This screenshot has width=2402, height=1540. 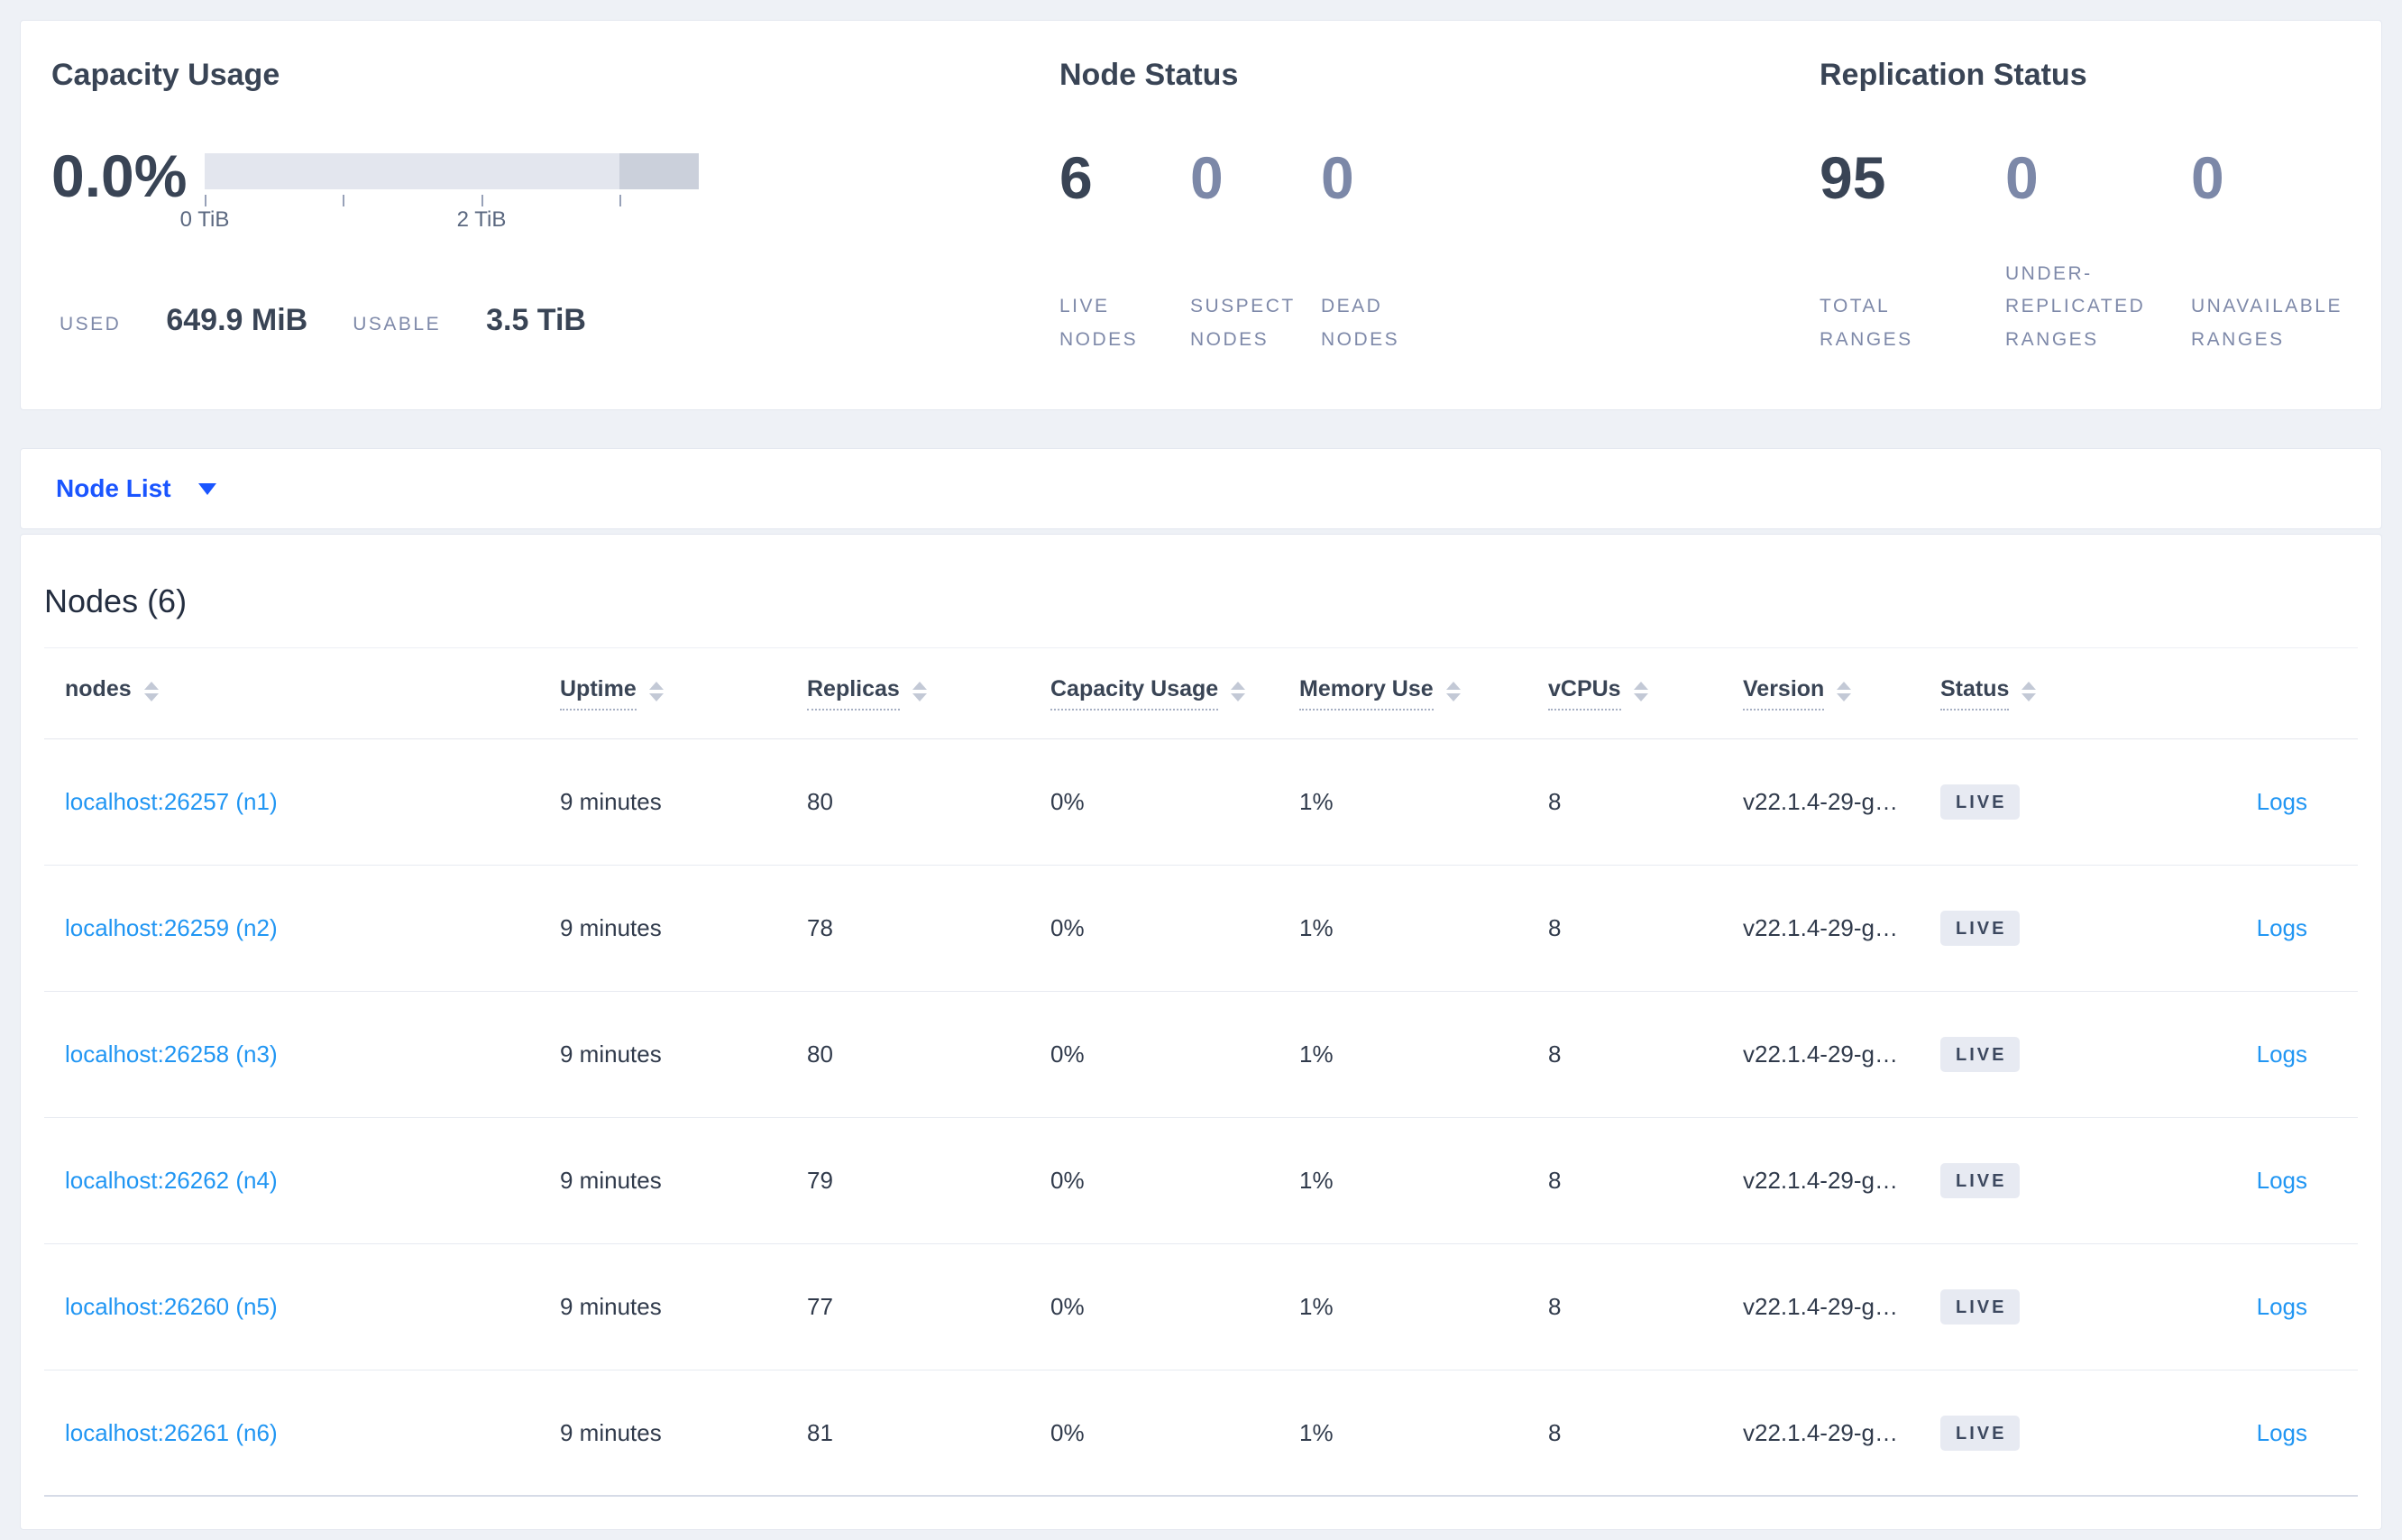 What do you see at coordinates (820, 1432) in the screenshot?
I see `replicas-cell: 81` at bounding box center [820, 1432].